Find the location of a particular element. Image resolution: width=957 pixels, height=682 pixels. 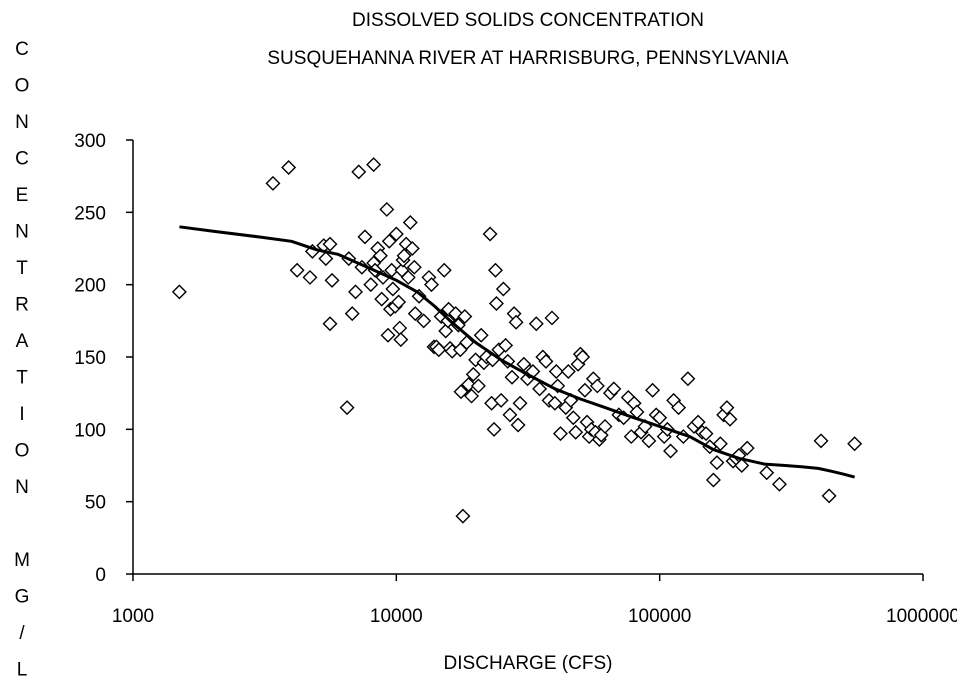

y-tick-label: 150 is located at coordinates (90, 358).